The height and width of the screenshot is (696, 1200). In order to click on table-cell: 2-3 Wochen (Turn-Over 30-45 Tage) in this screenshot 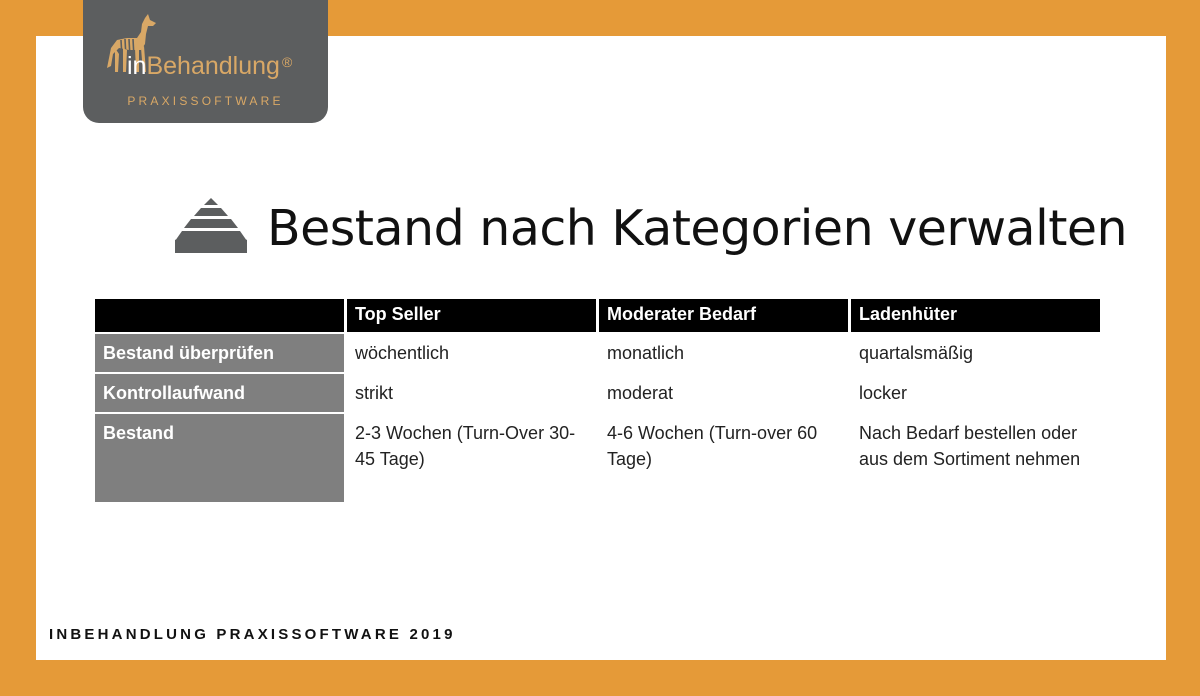, I will do `click(465, 446)`.